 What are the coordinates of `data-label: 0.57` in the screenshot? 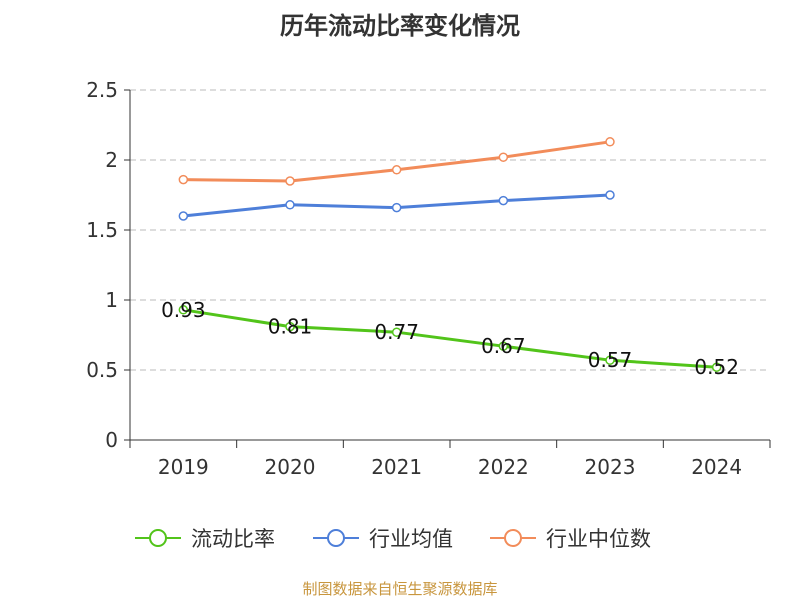 It's located at (610, 360).